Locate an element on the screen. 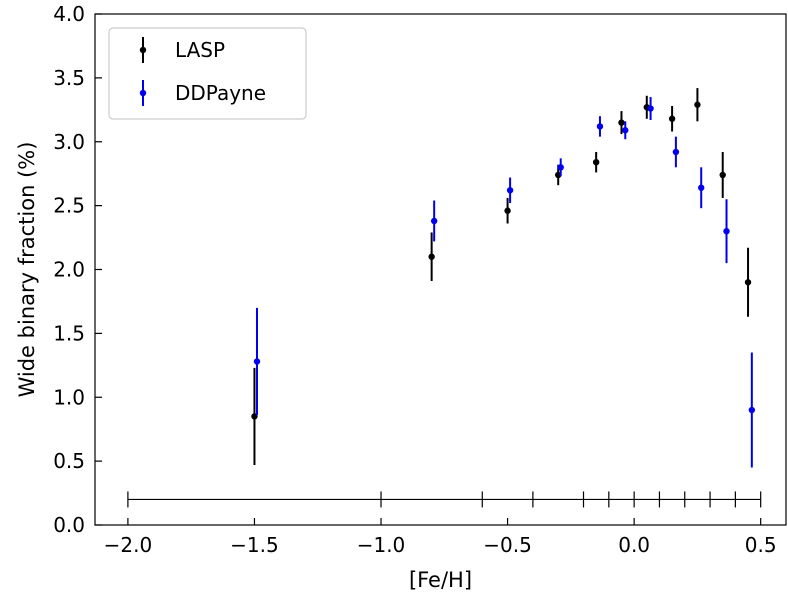 The height and width of the screenshot is (601, 788). y-tick-label: 4.0 is located at coordinates (69, 14).